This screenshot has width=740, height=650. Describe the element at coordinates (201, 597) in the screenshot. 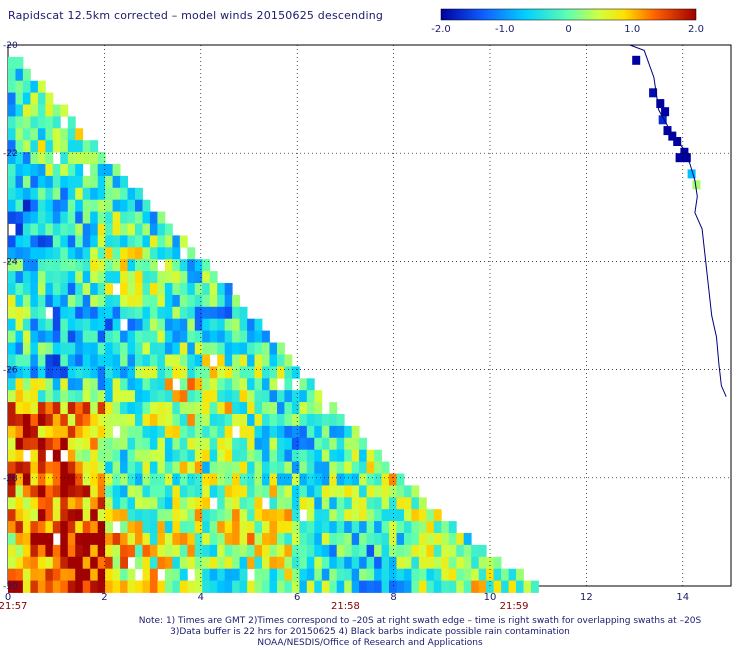

I see `x-tick-label: 4` at that location.